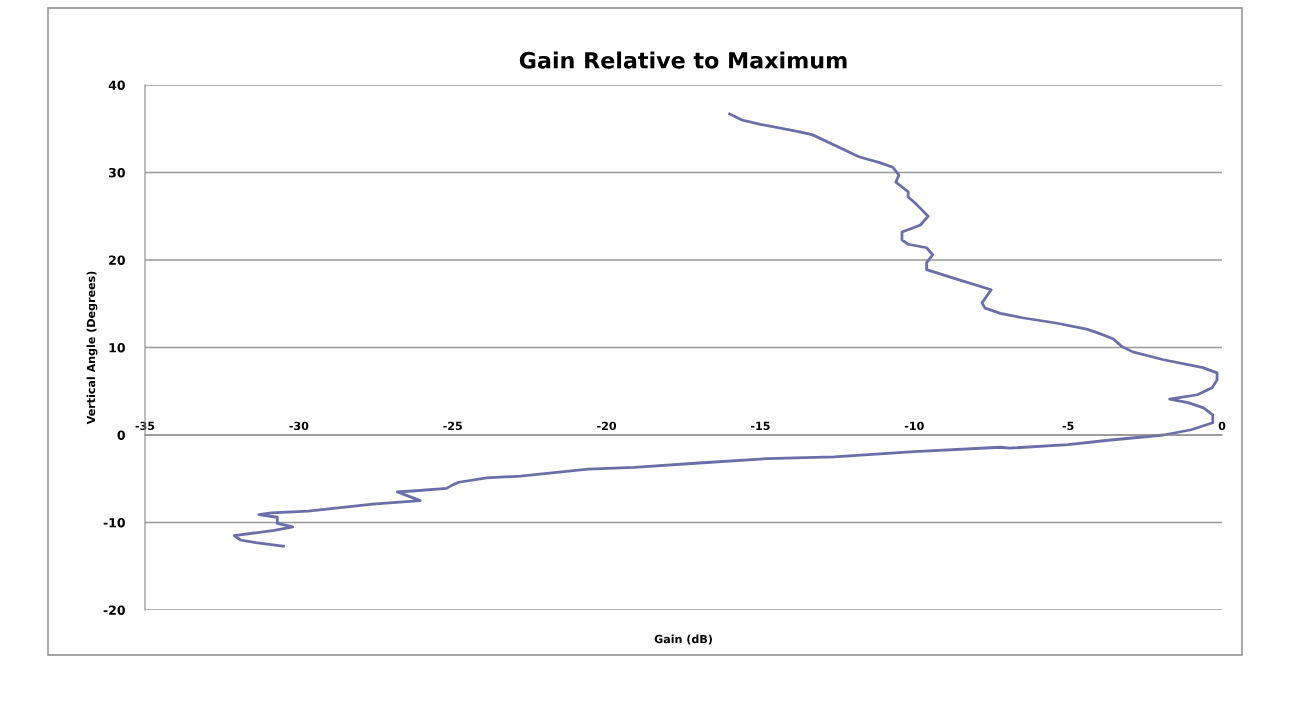  Describe the element at coordinates (114, 610) in the screenshot. I see `y-tick-label: -20` at that location.